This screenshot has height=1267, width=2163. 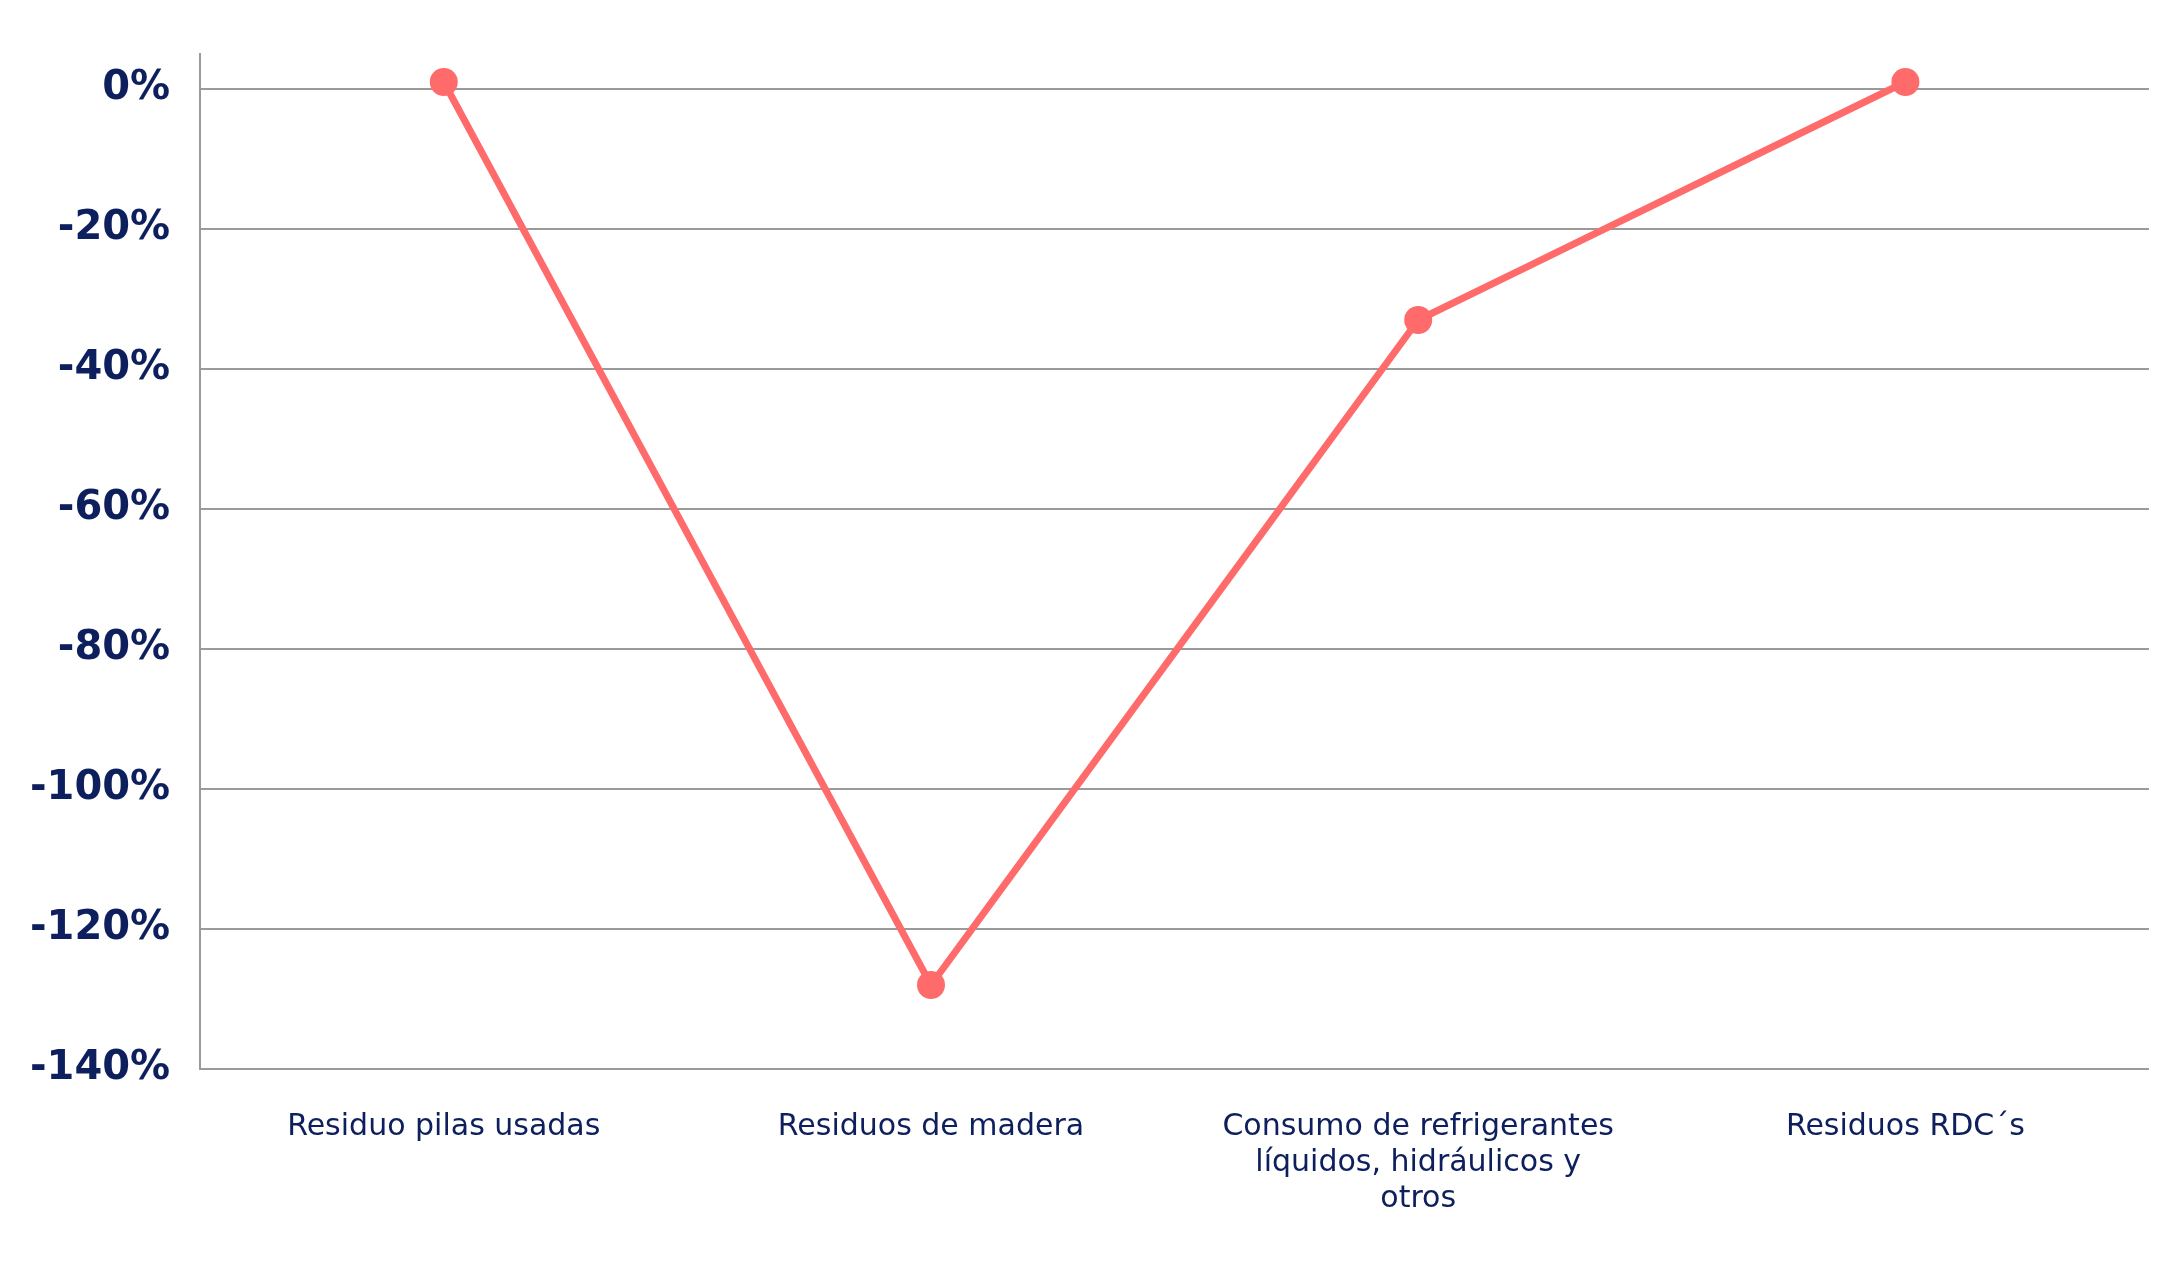 I want to click on x-tick-label: Residuos de madera, so click(x=931, y=1124).